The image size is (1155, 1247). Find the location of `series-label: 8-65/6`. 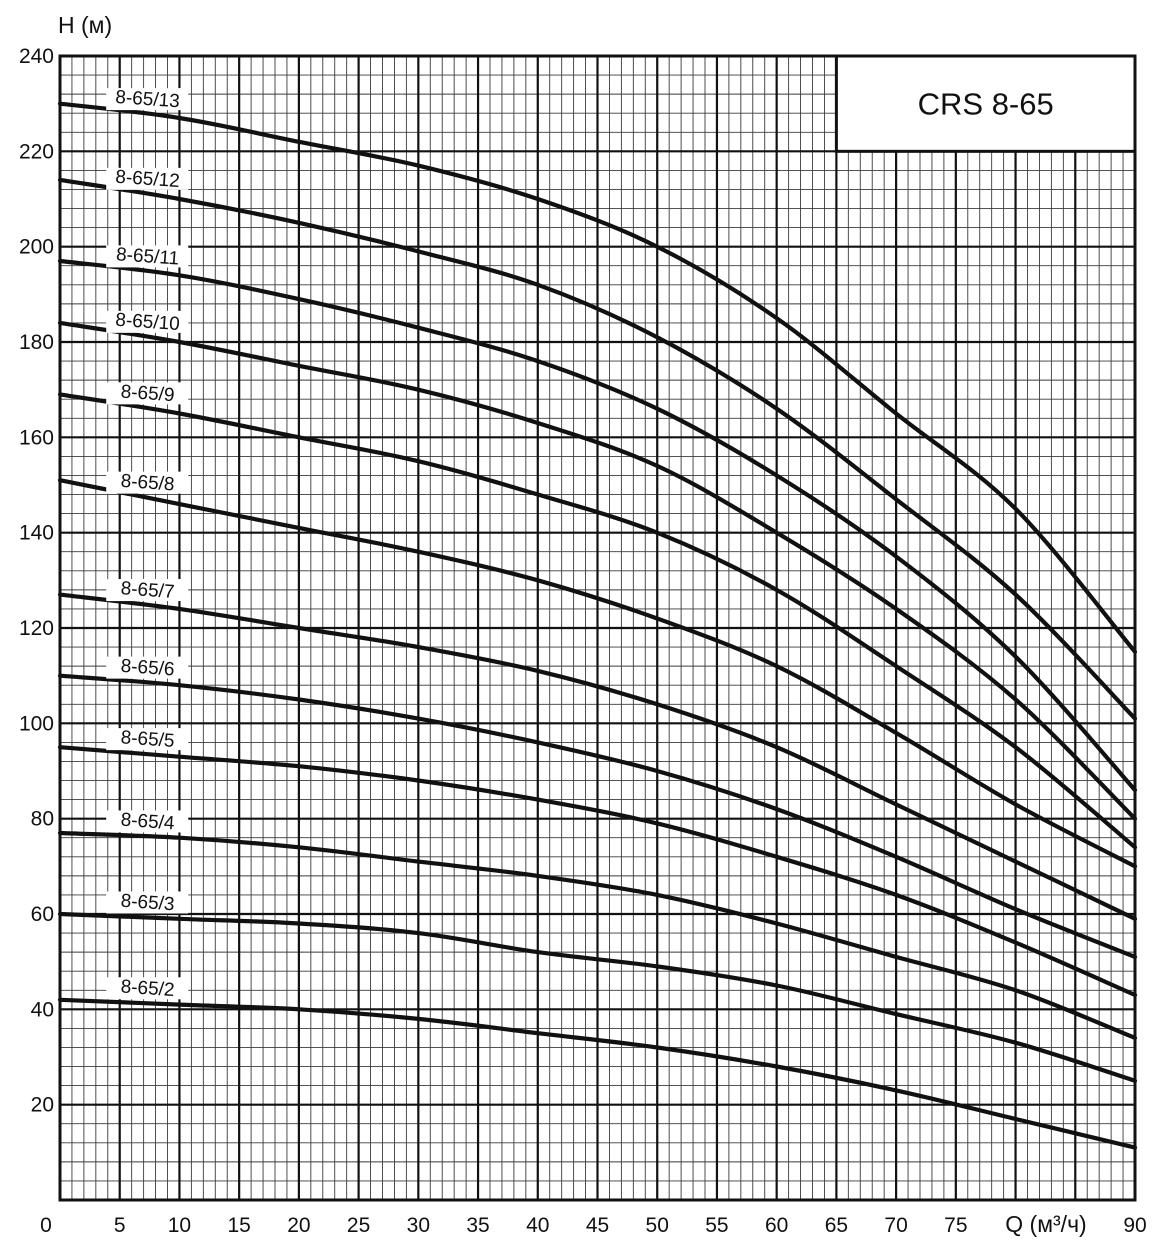

series-label: 8-65/6 is located at coordinates (147, 668).